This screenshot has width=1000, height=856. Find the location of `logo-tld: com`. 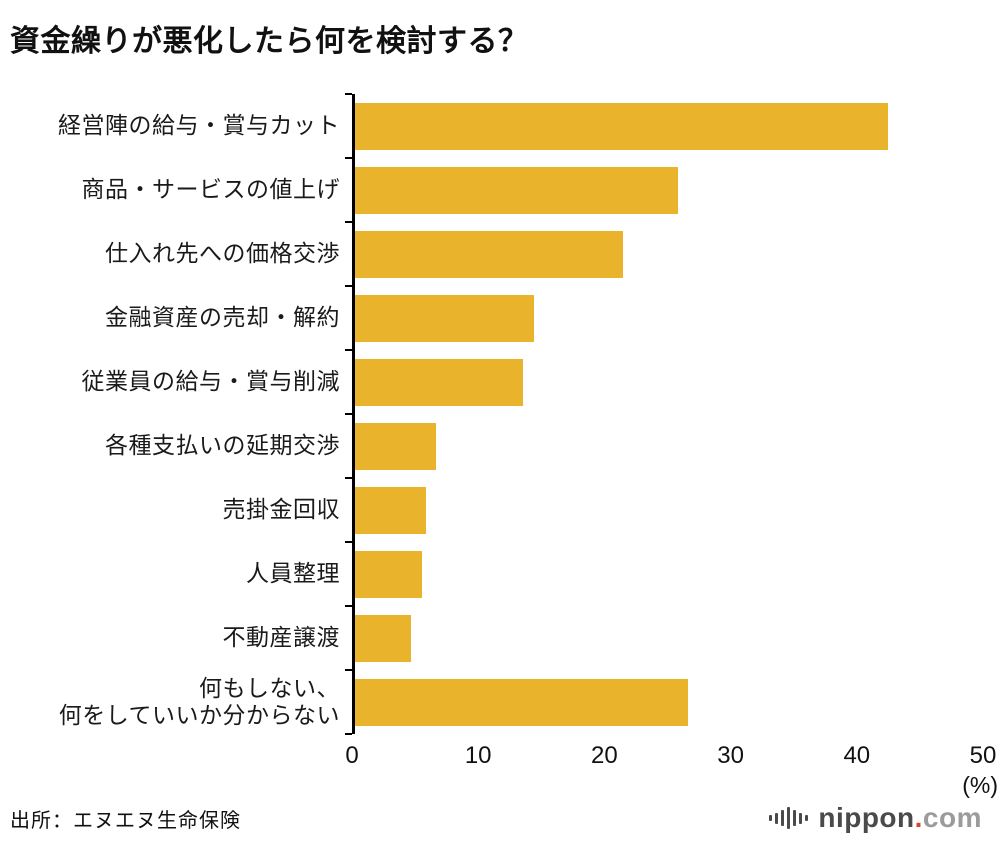

logo-tld: com is located at coordinates (952, 817).